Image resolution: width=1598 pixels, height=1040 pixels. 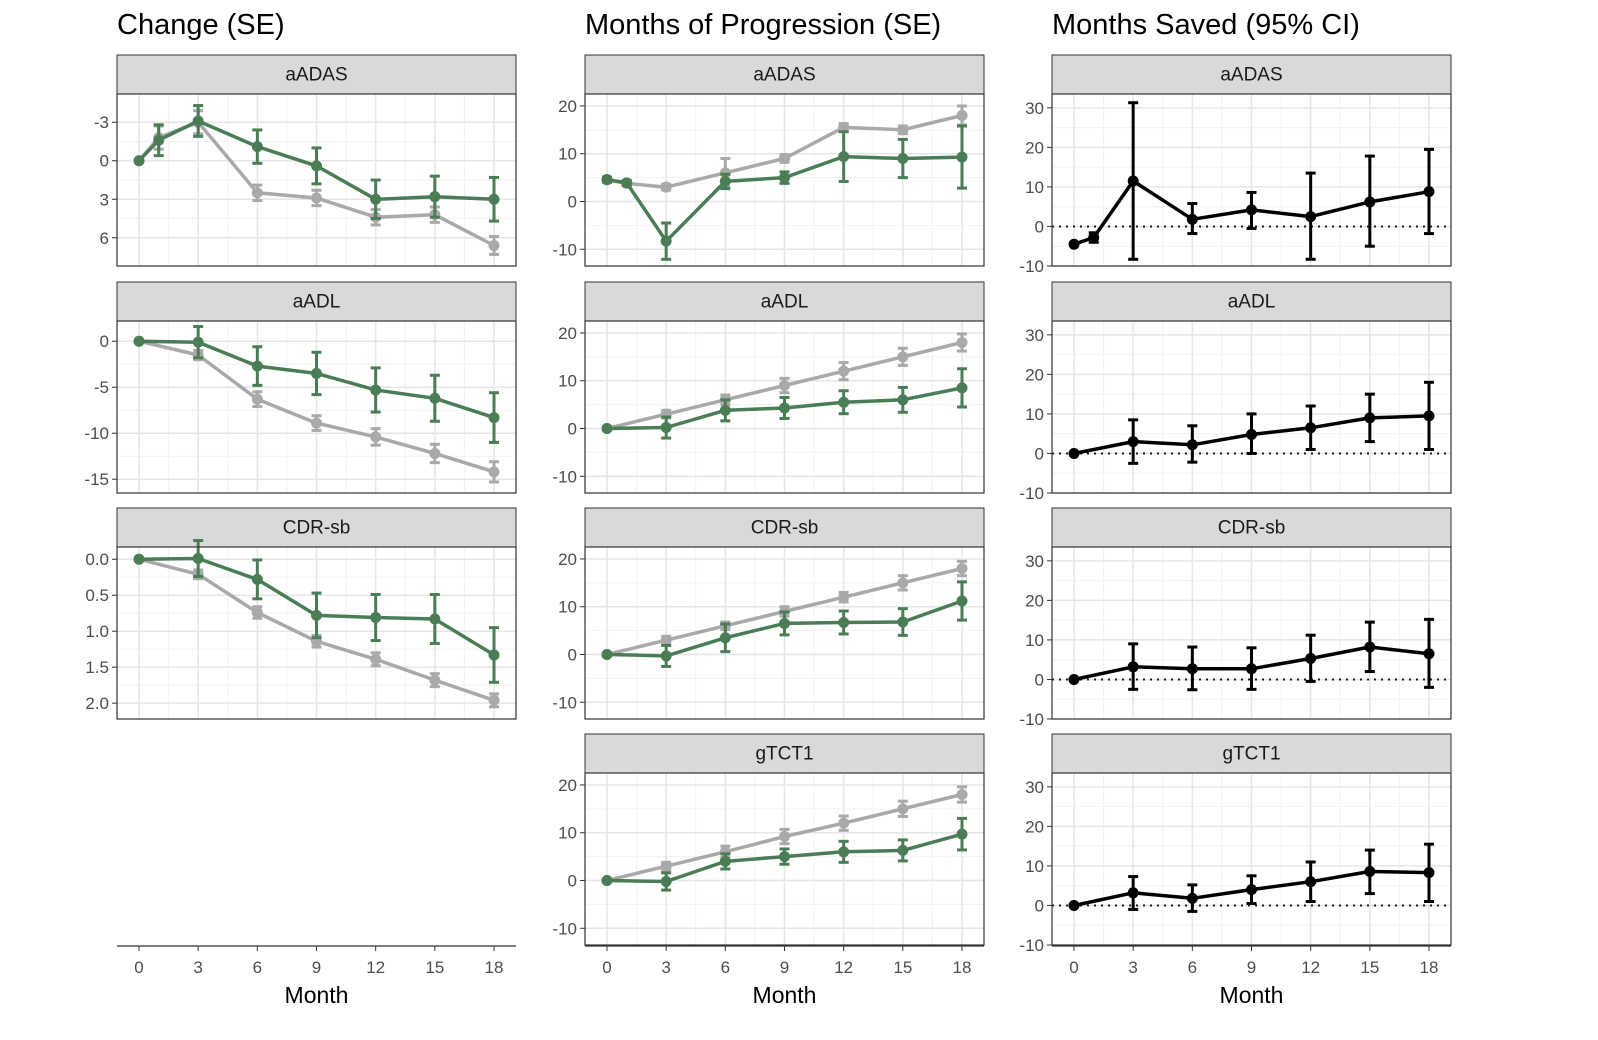 I want to click on panel-aadl: aADL -10 0 10 20, so click(x=768, y=387).